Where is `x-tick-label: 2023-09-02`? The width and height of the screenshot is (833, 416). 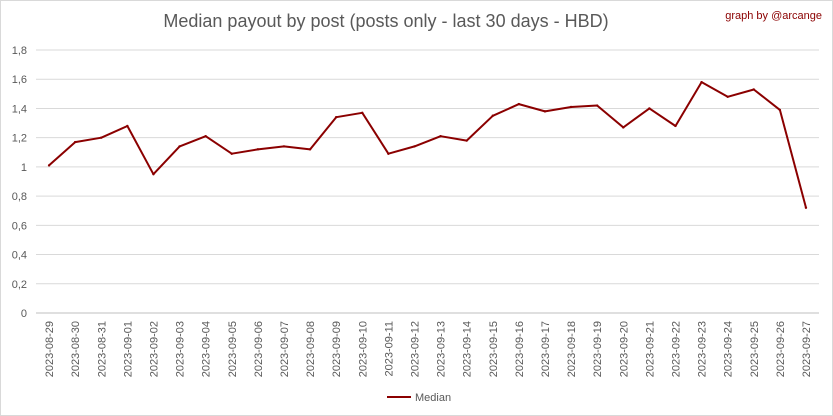
x-tick-label: 2023-09-02 is located at coordinates (154, 349).